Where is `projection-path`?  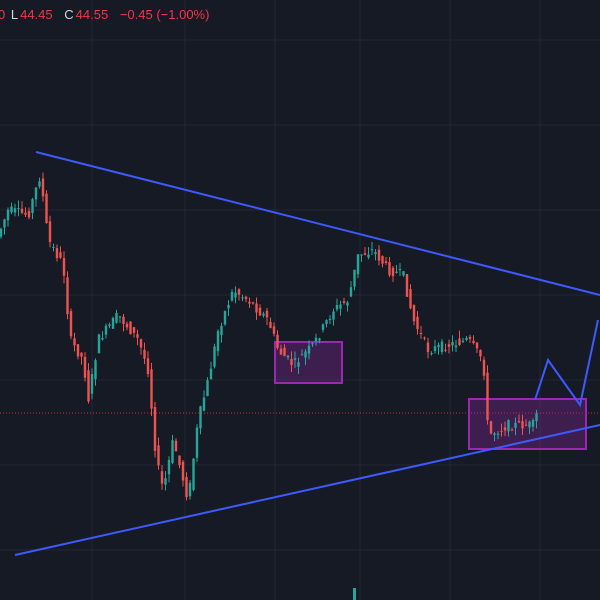
projection-path is located at coordinates (566, 363).